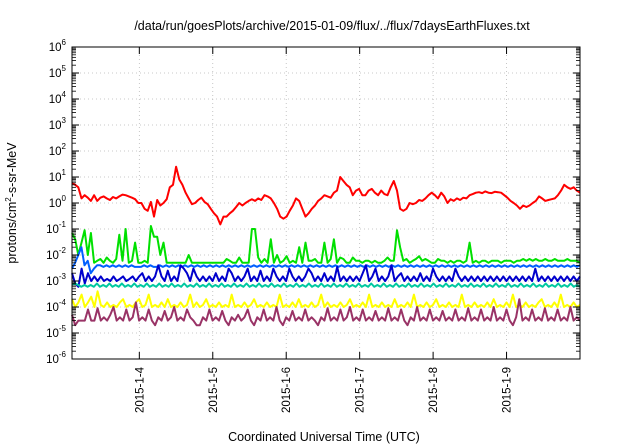 The width and height of the screenshot is (640, 448). Describe the element at coordinates (324, 437) in the screenshot. I see `x-axis-label: Coordinated Universal Time (UTC)` at that location.